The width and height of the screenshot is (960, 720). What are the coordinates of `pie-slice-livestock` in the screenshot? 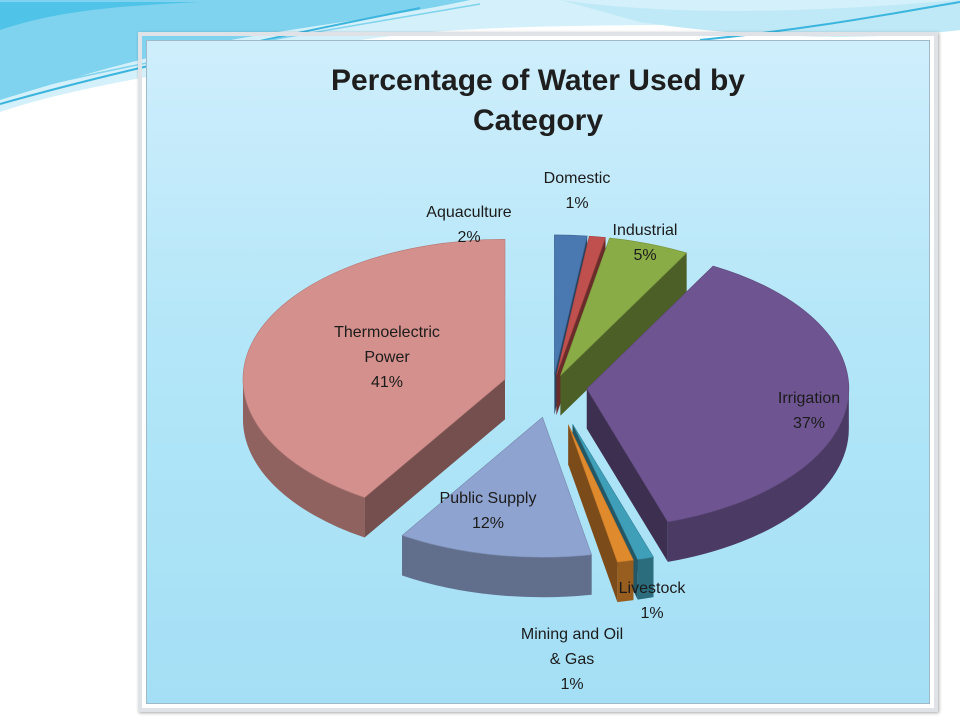 It's located at (613, 491).